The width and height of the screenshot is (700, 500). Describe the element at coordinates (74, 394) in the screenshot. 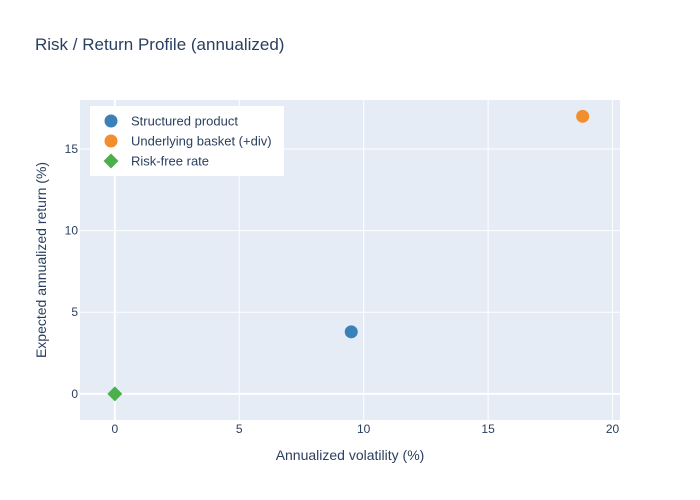

I see `y-tick-label: 0` at that location.